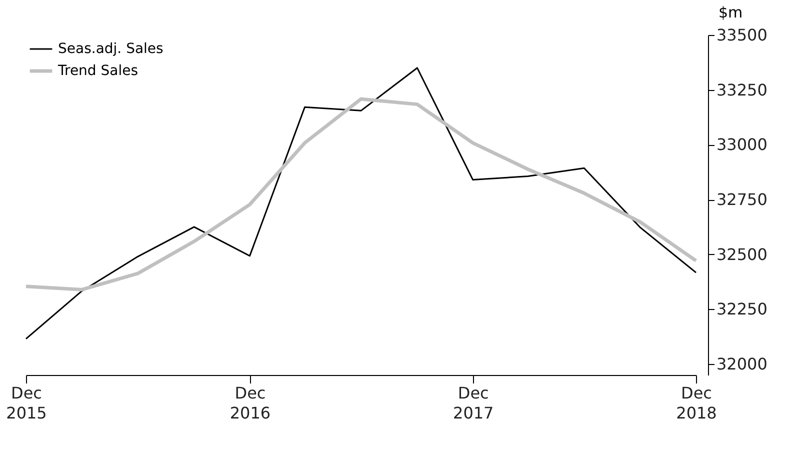  Describe the element at coordinates (742, 200) in the screenshot. I see `y-tick-label: 32750` at that location.